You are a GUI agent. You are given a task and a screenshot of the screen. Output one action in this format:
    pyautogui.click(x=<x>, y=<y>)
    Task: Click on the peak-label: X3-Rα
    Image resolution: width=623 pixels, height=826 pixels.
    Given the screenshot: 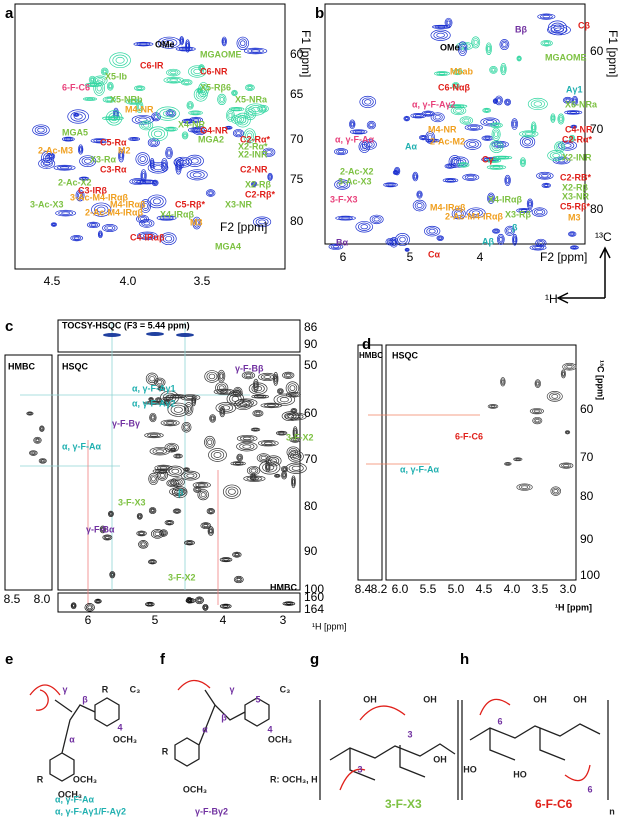 What is the action you would take?
    pyautogui.click(x=103, y=159)
    